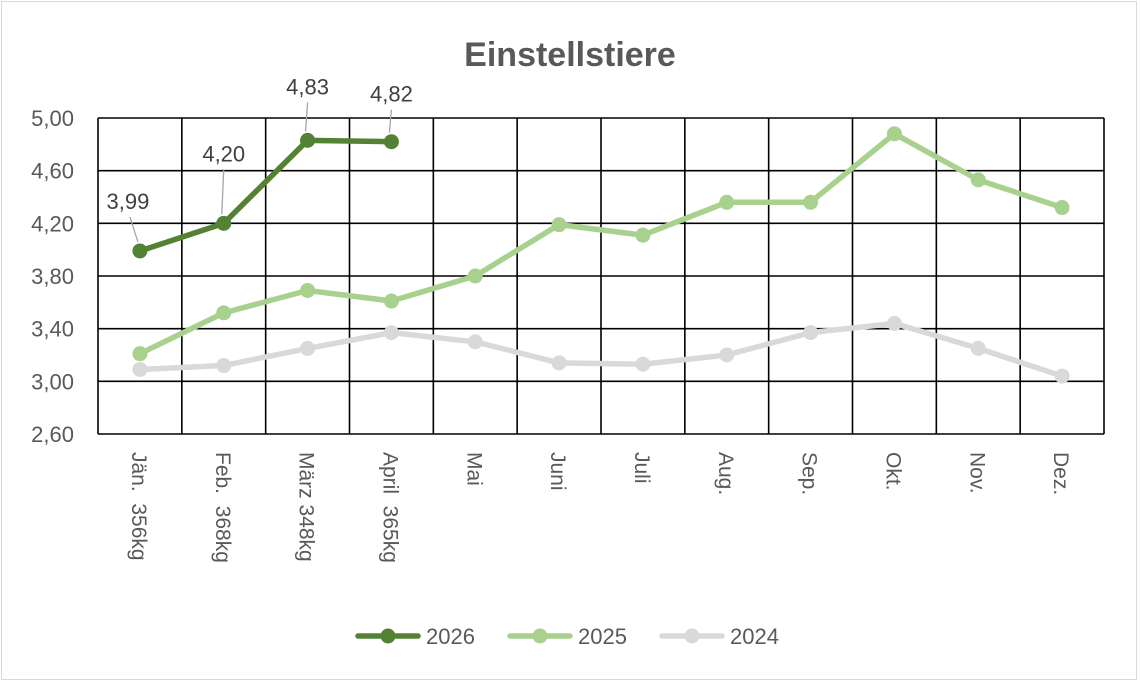 The image size is (1140, 683). What do you see at coordinates (52, 223) in the screenshot?
I see `y-tick-label: 4,20` at bounding box center [52, 223].